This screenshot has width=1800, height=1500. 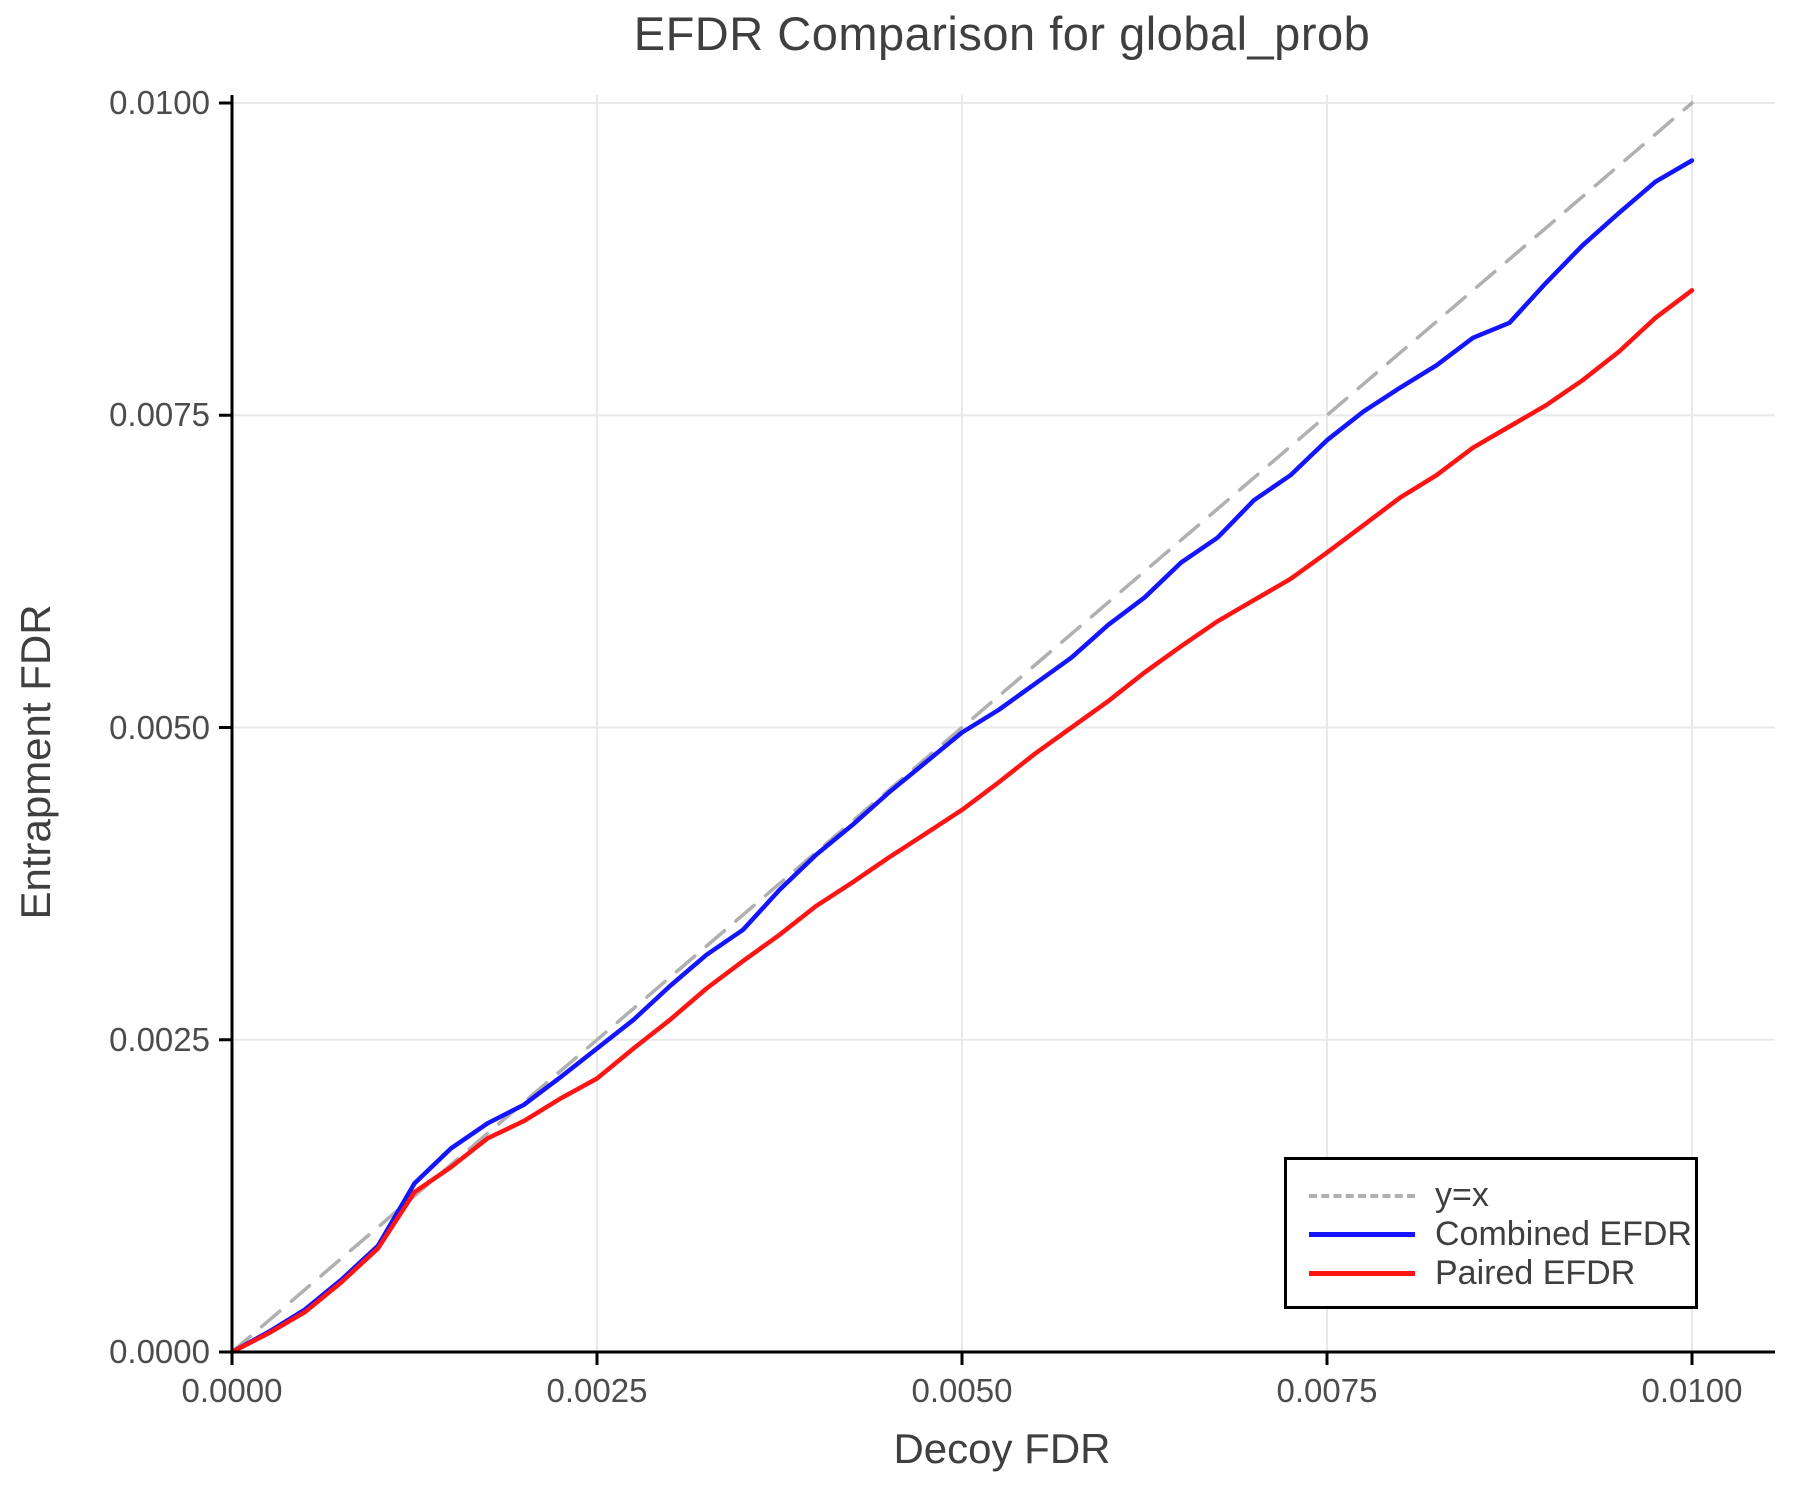 What do you see at coordinates (1563, 1234) in the screenshot?
I see `legend-label-combined-efdr: Combined EFDR` at bounding box center [1563, 1234].